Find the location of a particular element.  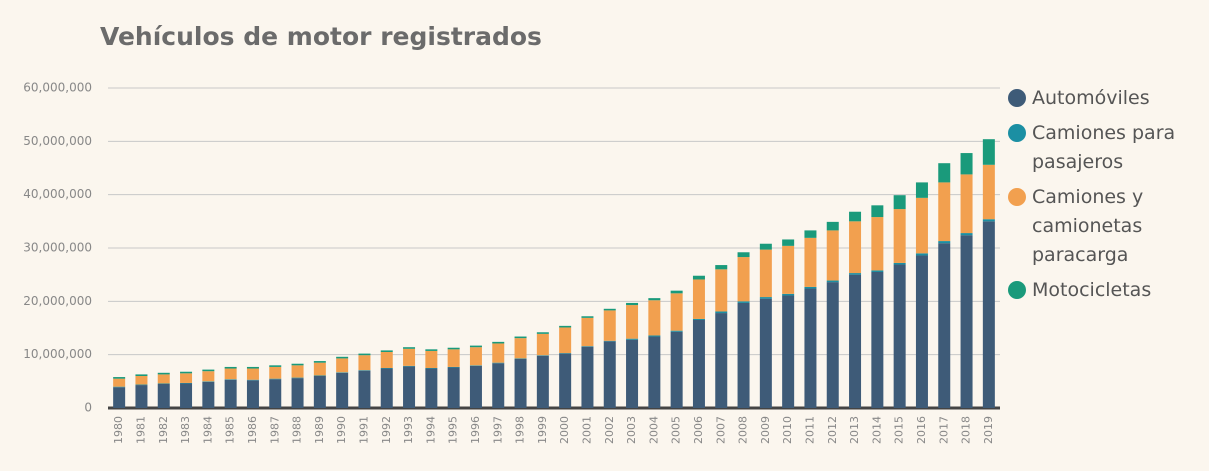

x-tick-label: 1993 is located at coordinates (408, 430).